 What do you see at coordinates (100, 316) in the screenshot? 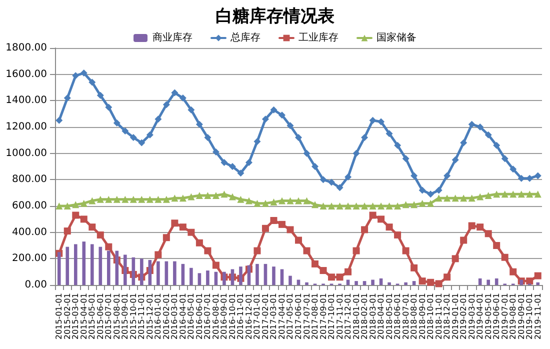
I see `x-tick-label: 2015-06-01` at bounding box center [100, 316].